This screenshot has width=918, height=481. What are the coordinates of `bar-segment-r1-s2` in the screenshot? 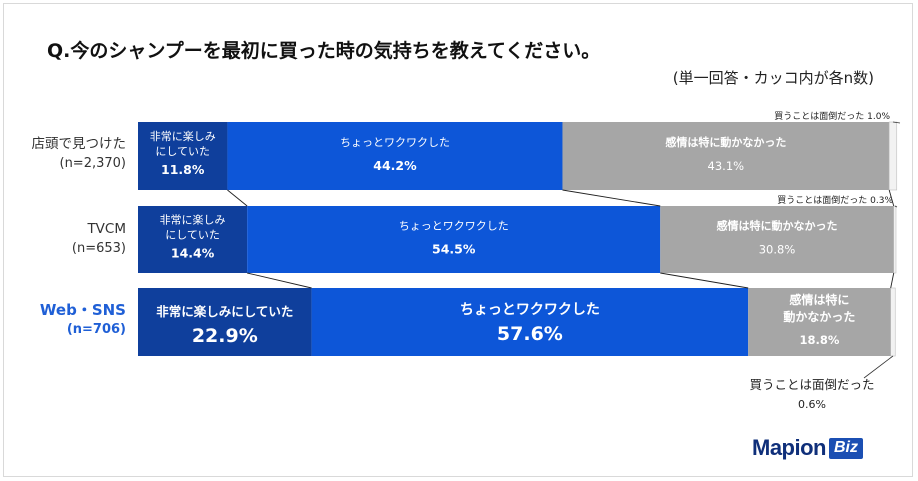 It's located at (777, 239).